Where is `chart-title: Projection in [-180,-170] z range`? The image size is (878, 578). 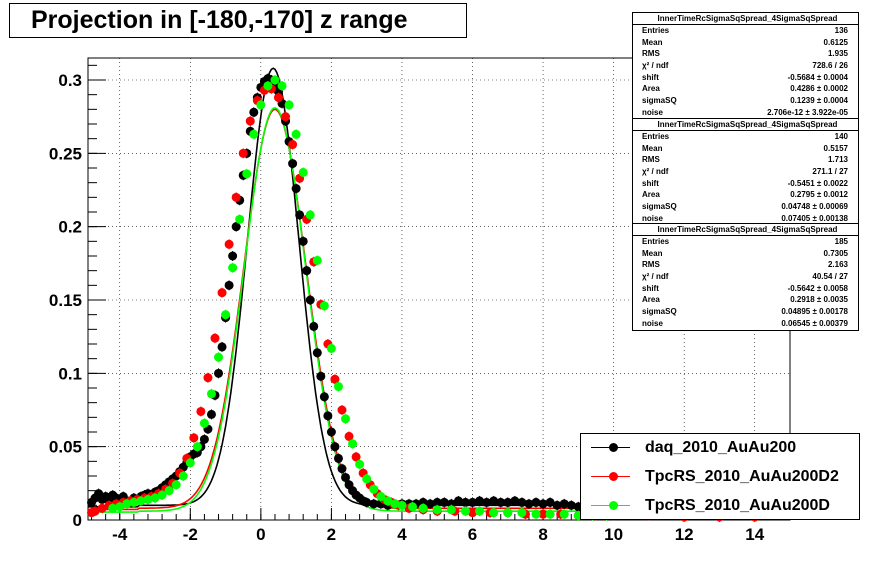
chart-title: Projection in [-180,-170] z range is located at coordinates (238, 20).